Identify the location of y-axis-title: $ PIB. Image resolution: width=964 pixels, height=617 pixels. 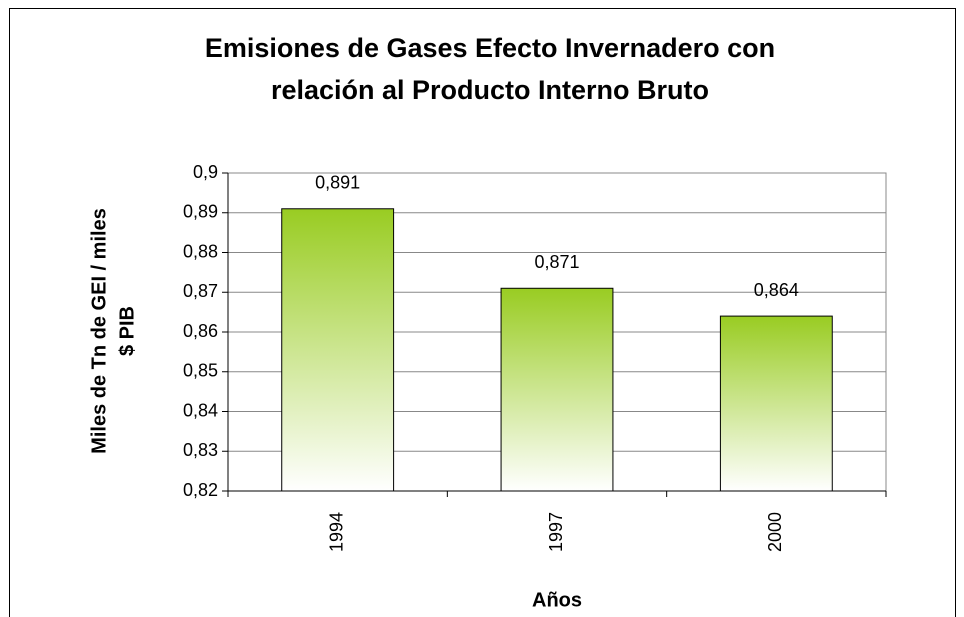
(127, 331).